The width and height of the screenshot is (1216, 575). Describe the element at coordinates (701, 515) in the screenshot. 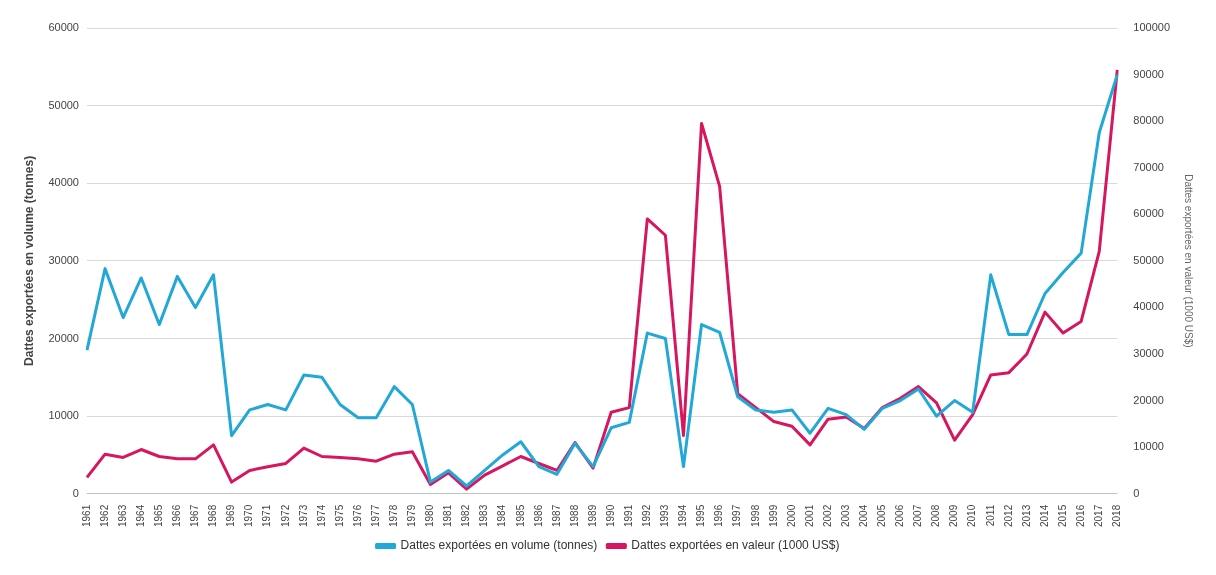

I see `x-tick-label: 1995` at that location.